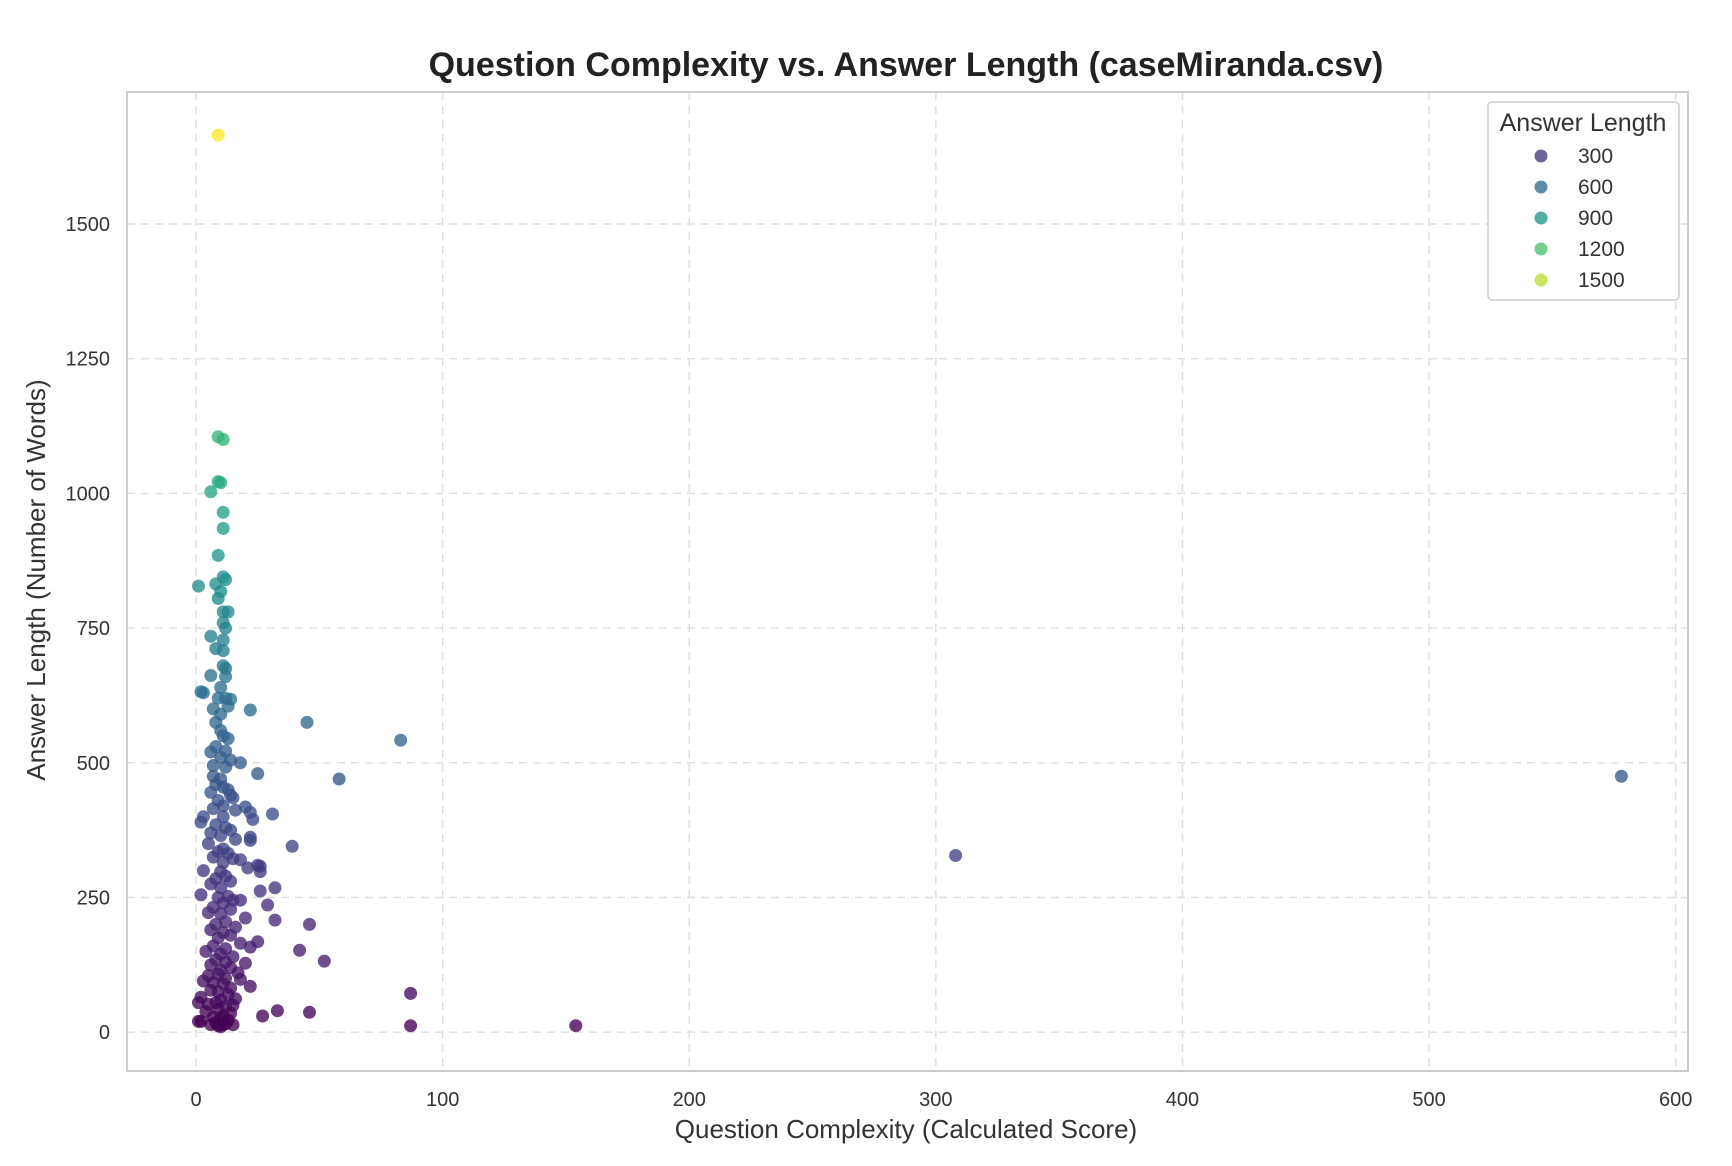 This screenshot has width=1732, height=1166. Describe the element at coordinates (1583, 123) in the screenshot. I see `legend-title: Answer Length` at that location.